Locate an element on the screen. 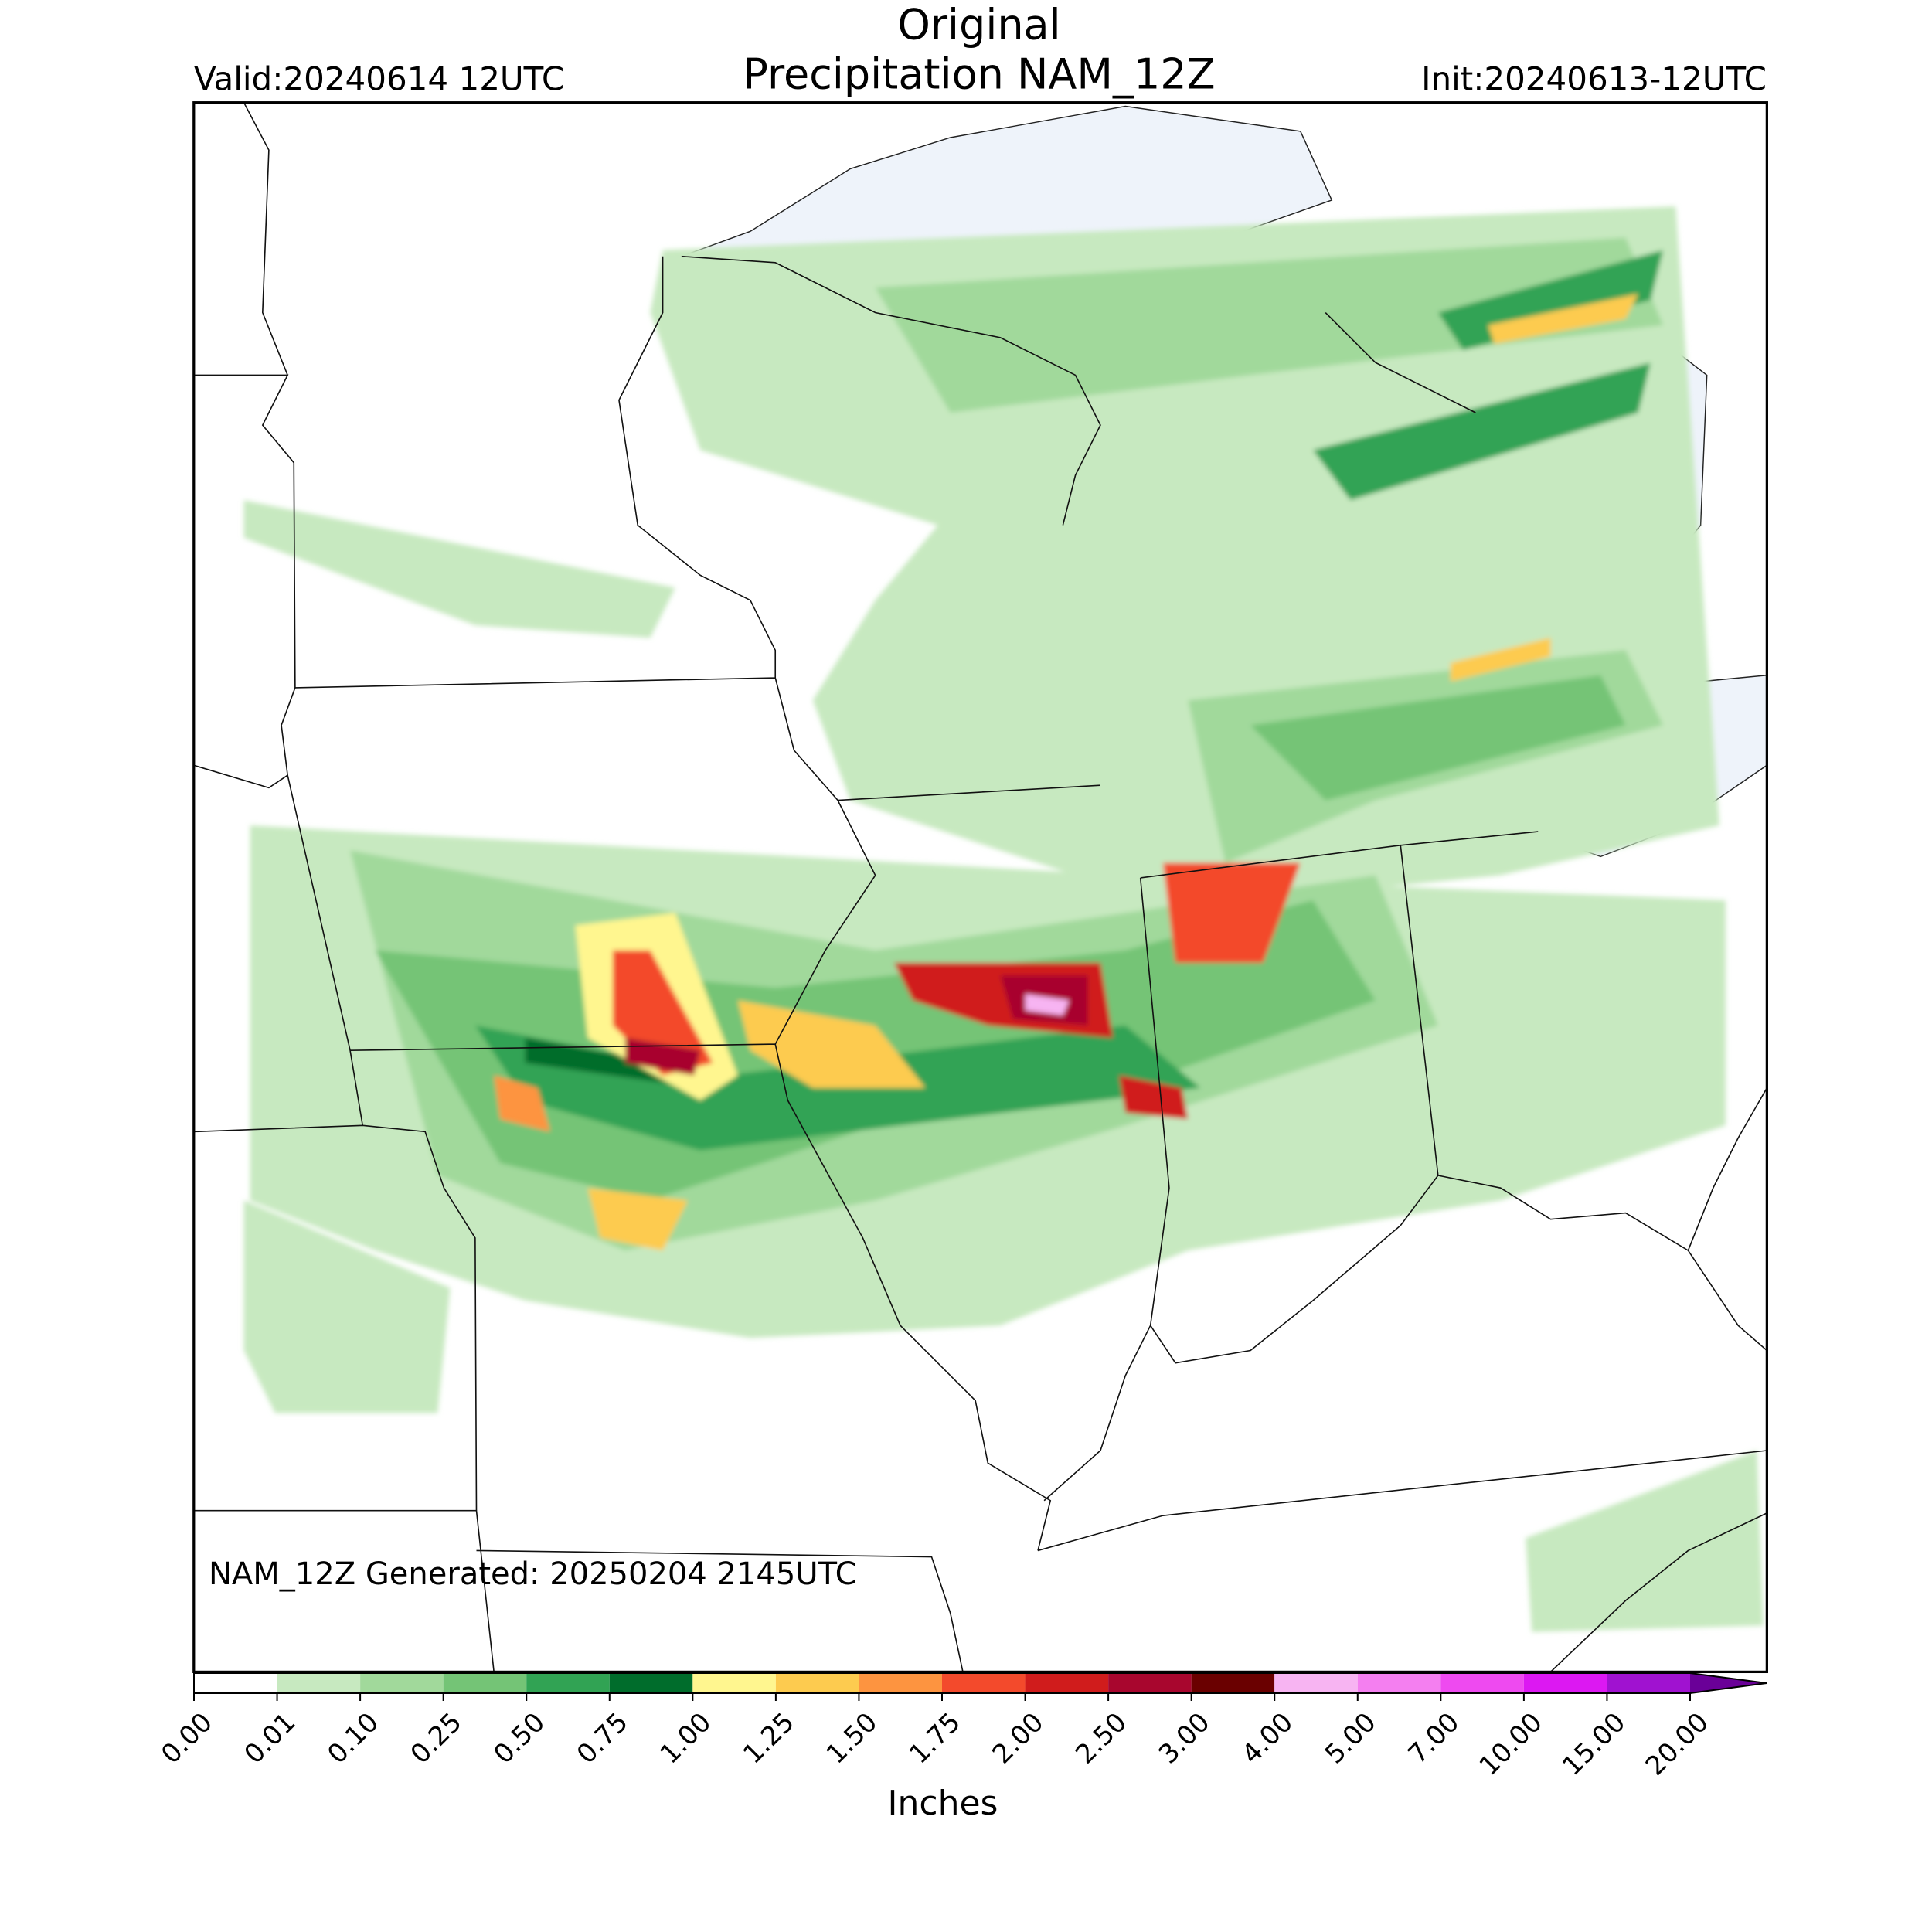 The image size is (1932, 1932). colorbar-tick-label: 0.01 is located at coordinates (271, 1739).